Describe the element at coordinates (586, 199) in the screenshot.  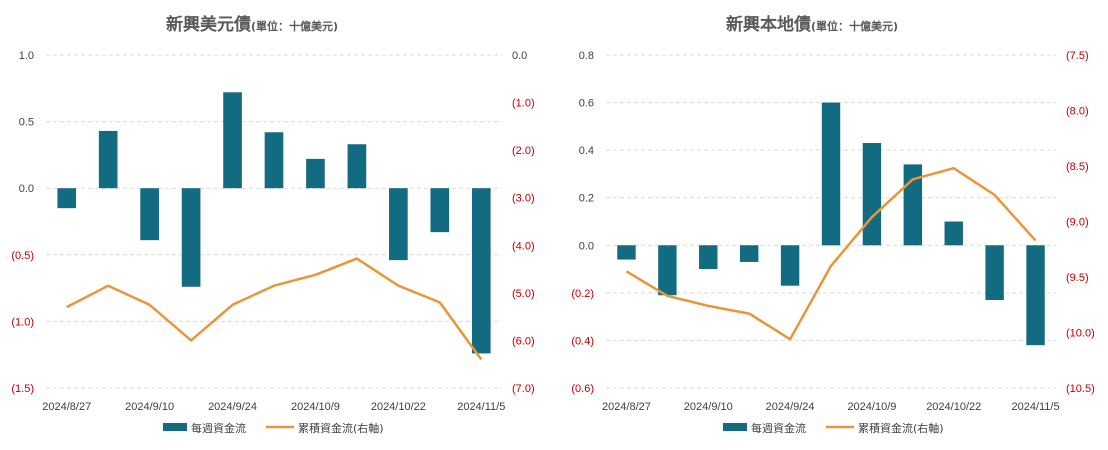
I see `left-axis-tick-label: 0.2` at that location.